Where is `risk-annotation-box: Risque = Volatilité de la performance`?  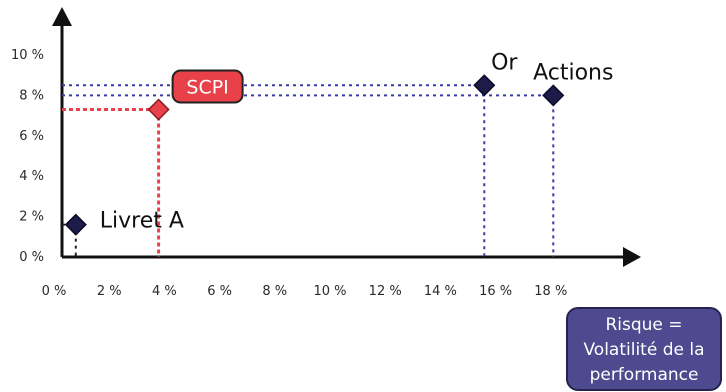
risk-annotation-box: Risque = Volatilité de la performance is located at coordinates (644, 349).